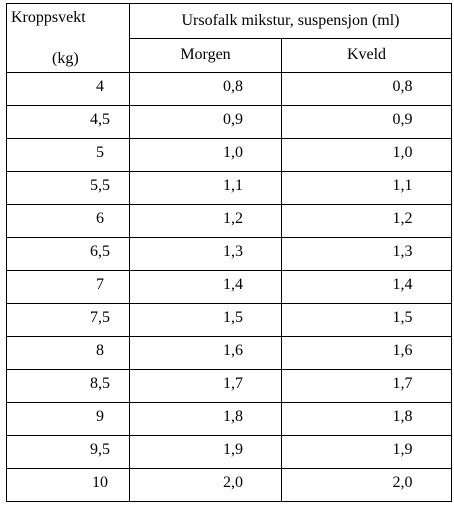  I want to click on table-row: 7,5 1,5 1,5, so click(229, 320).